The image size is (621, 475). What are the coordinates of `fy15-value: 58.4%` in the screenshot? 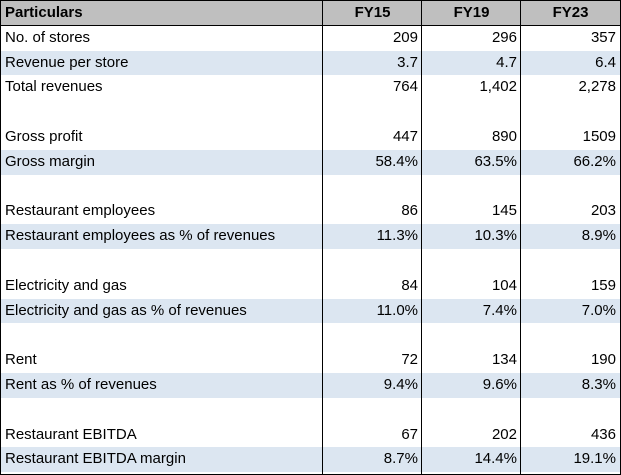 It's located at (396, 161).